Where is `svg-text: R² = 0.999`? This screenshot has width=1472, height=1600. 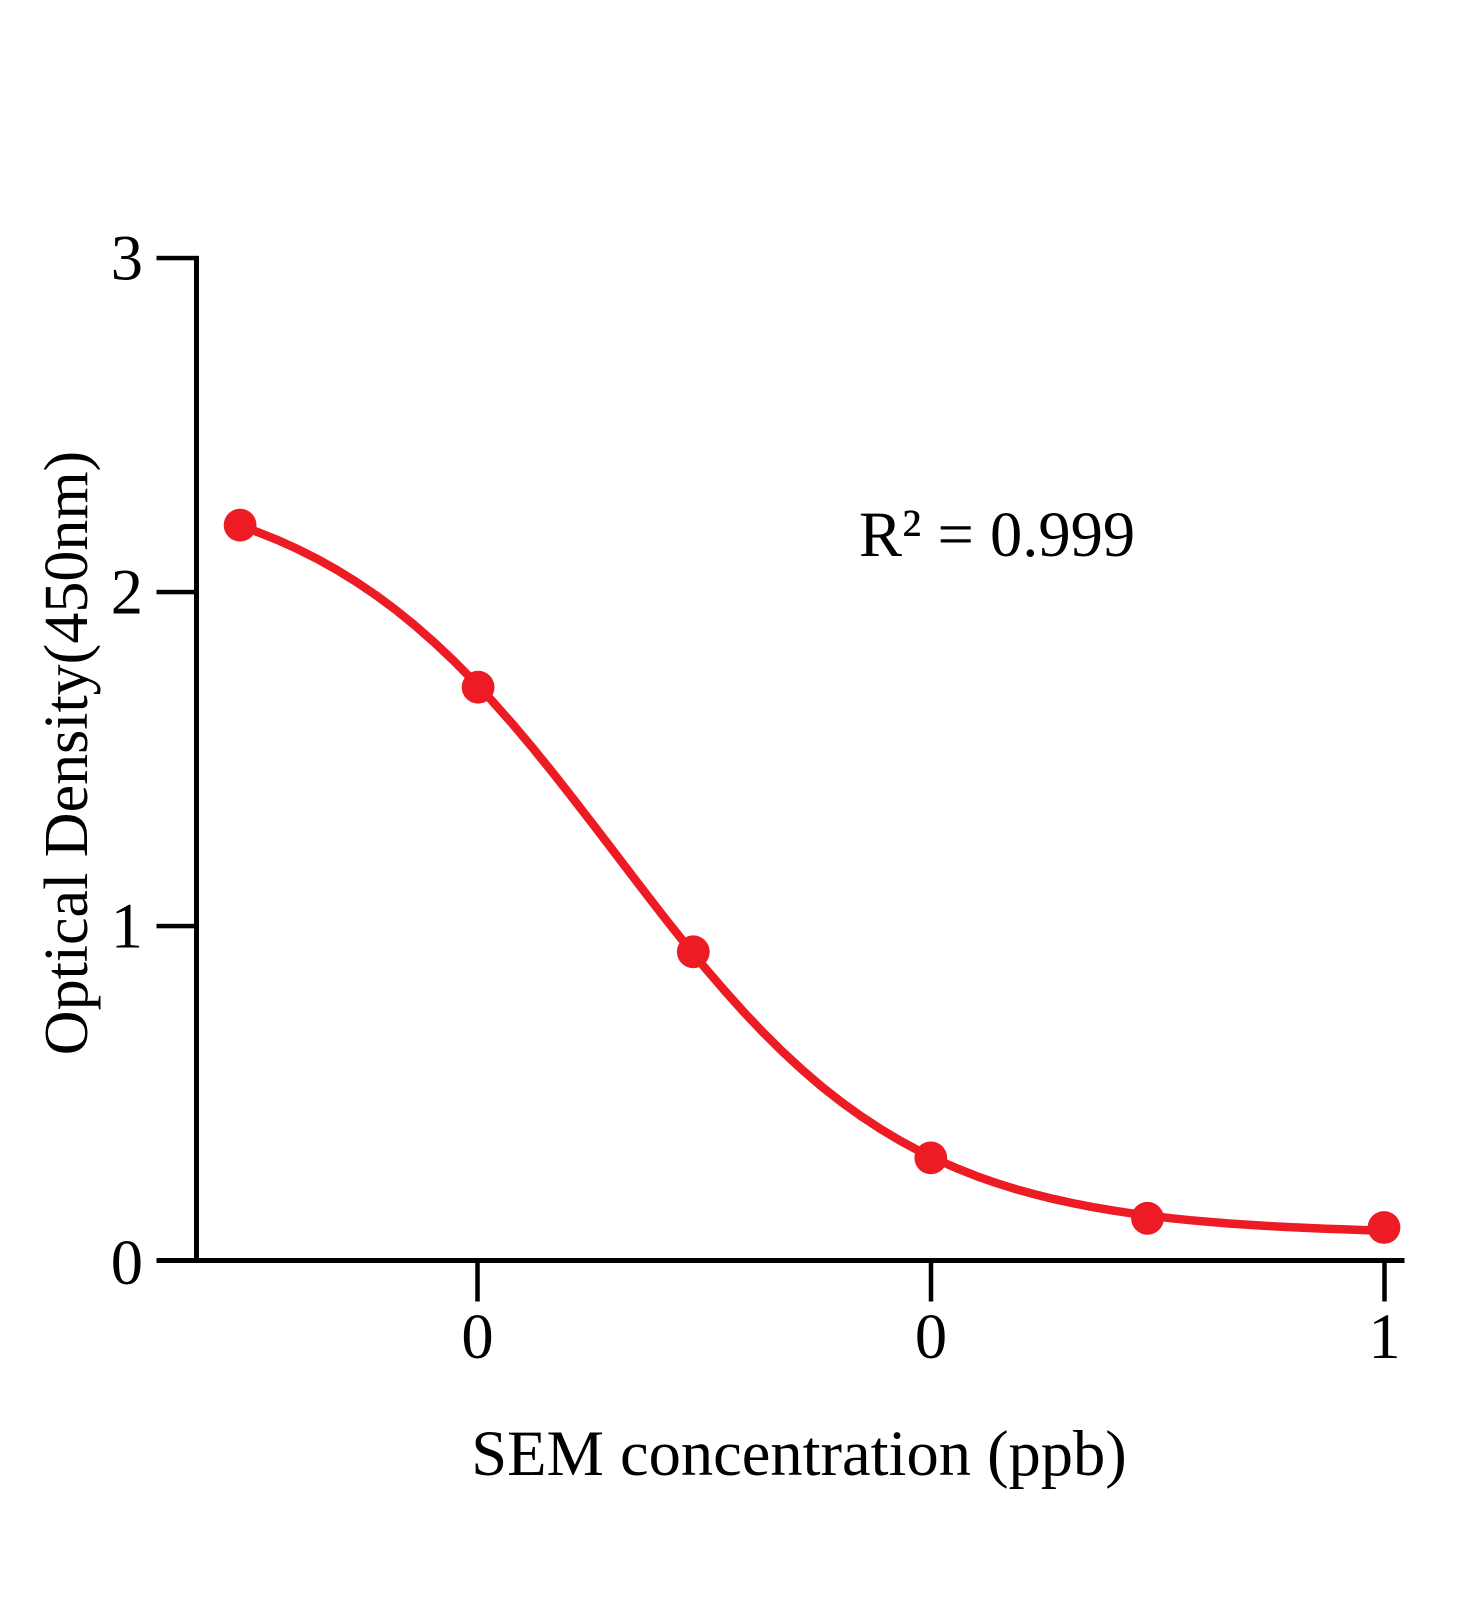 svg-text: R² = 0.999 is located at coordinates (997, 533).